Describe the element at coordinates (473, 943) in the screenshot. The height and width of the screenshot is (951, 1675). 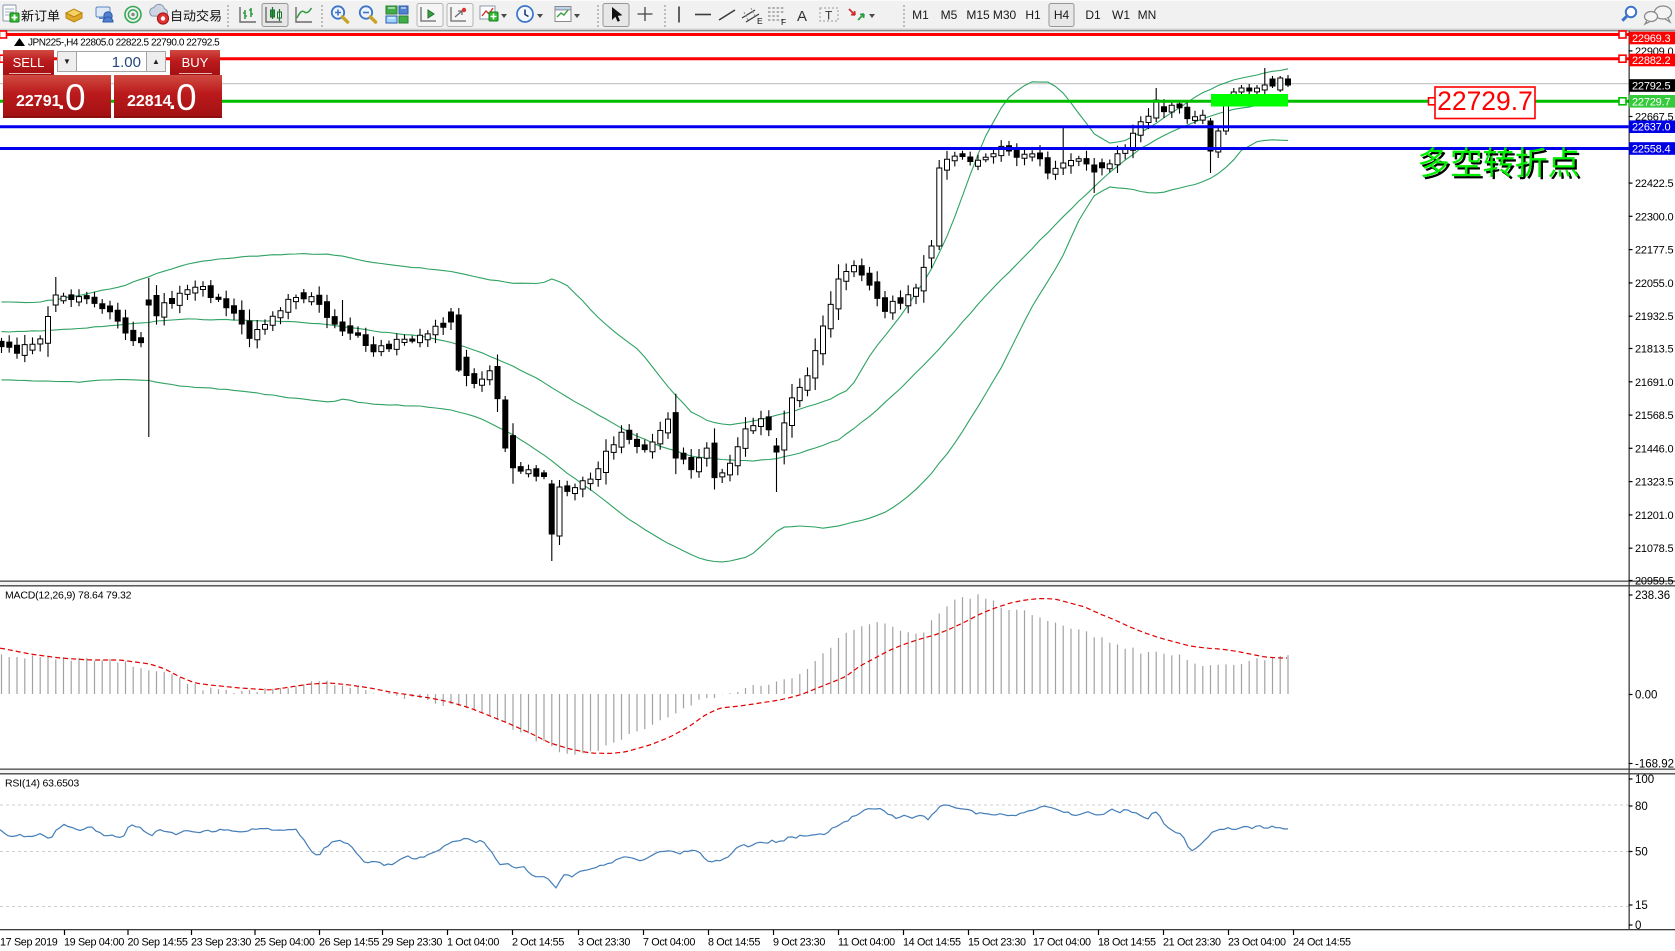
I see `svg-text: 1 Oct 04:00` at that location.